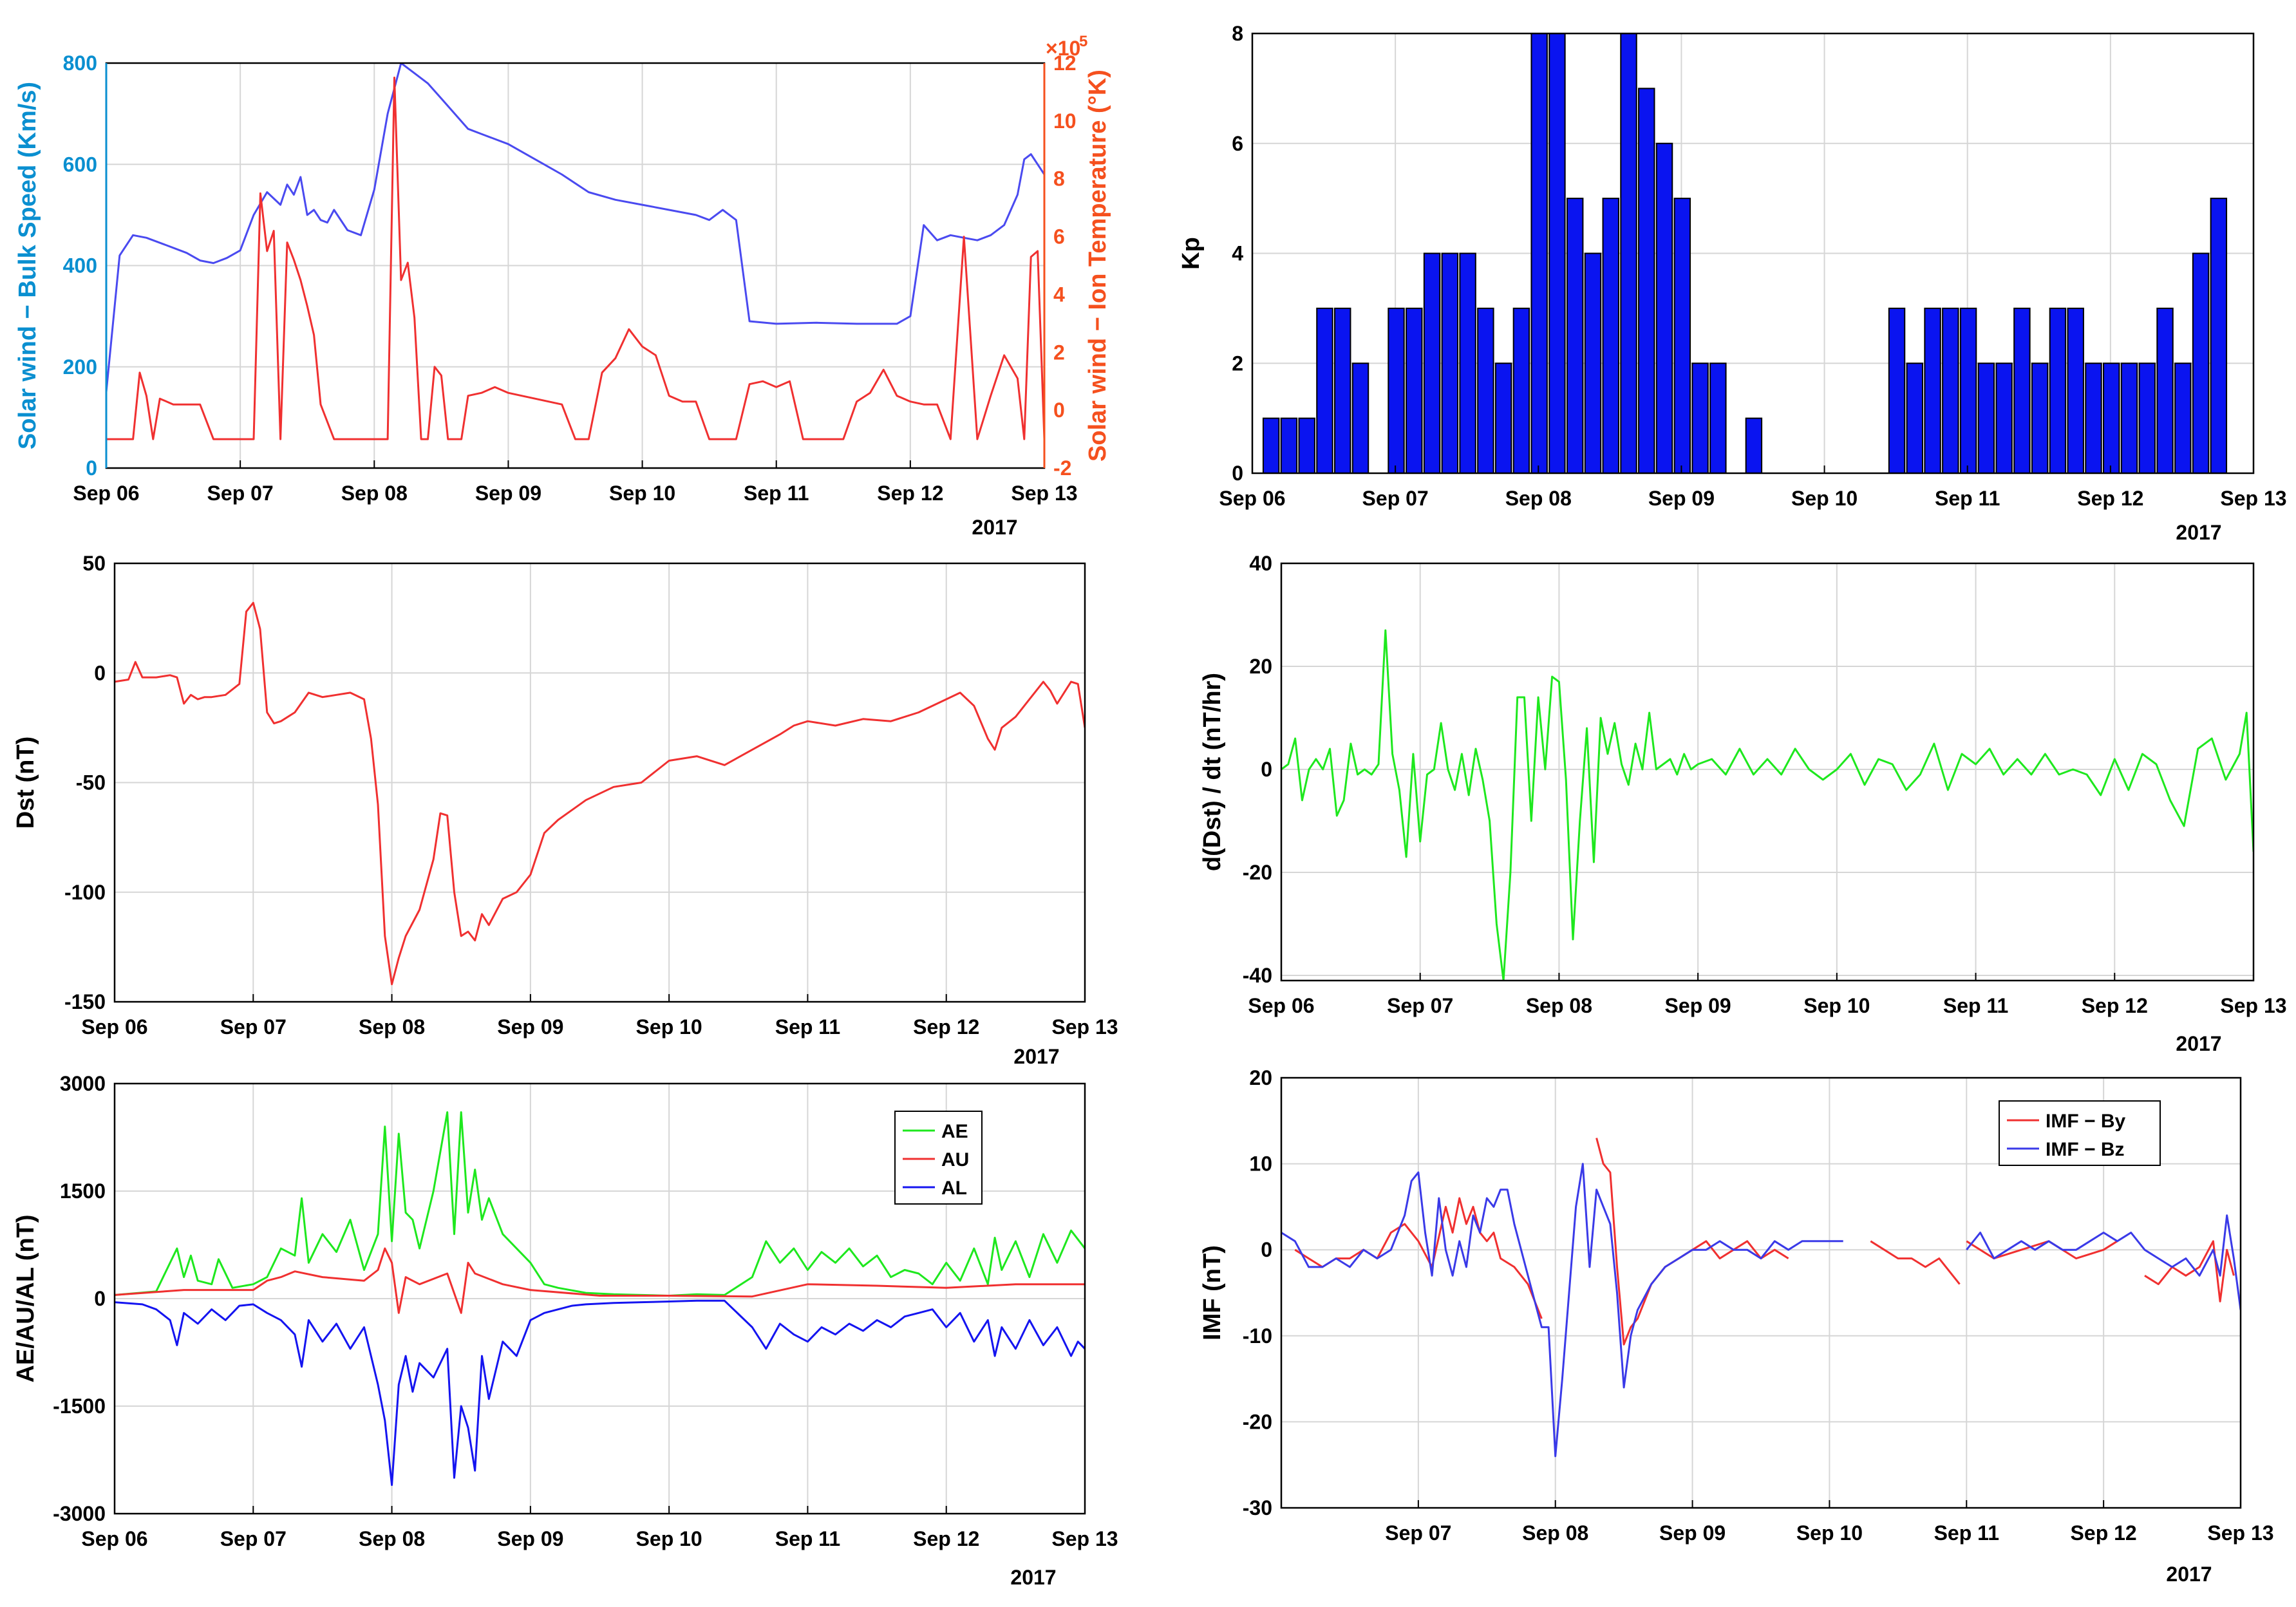 Image resolution: width=2296 pixels, height=1607 pixels. Describe the element at coordinates (2086, 1121) in the screenshot. I see `legend-label: IMF − By` at that location.